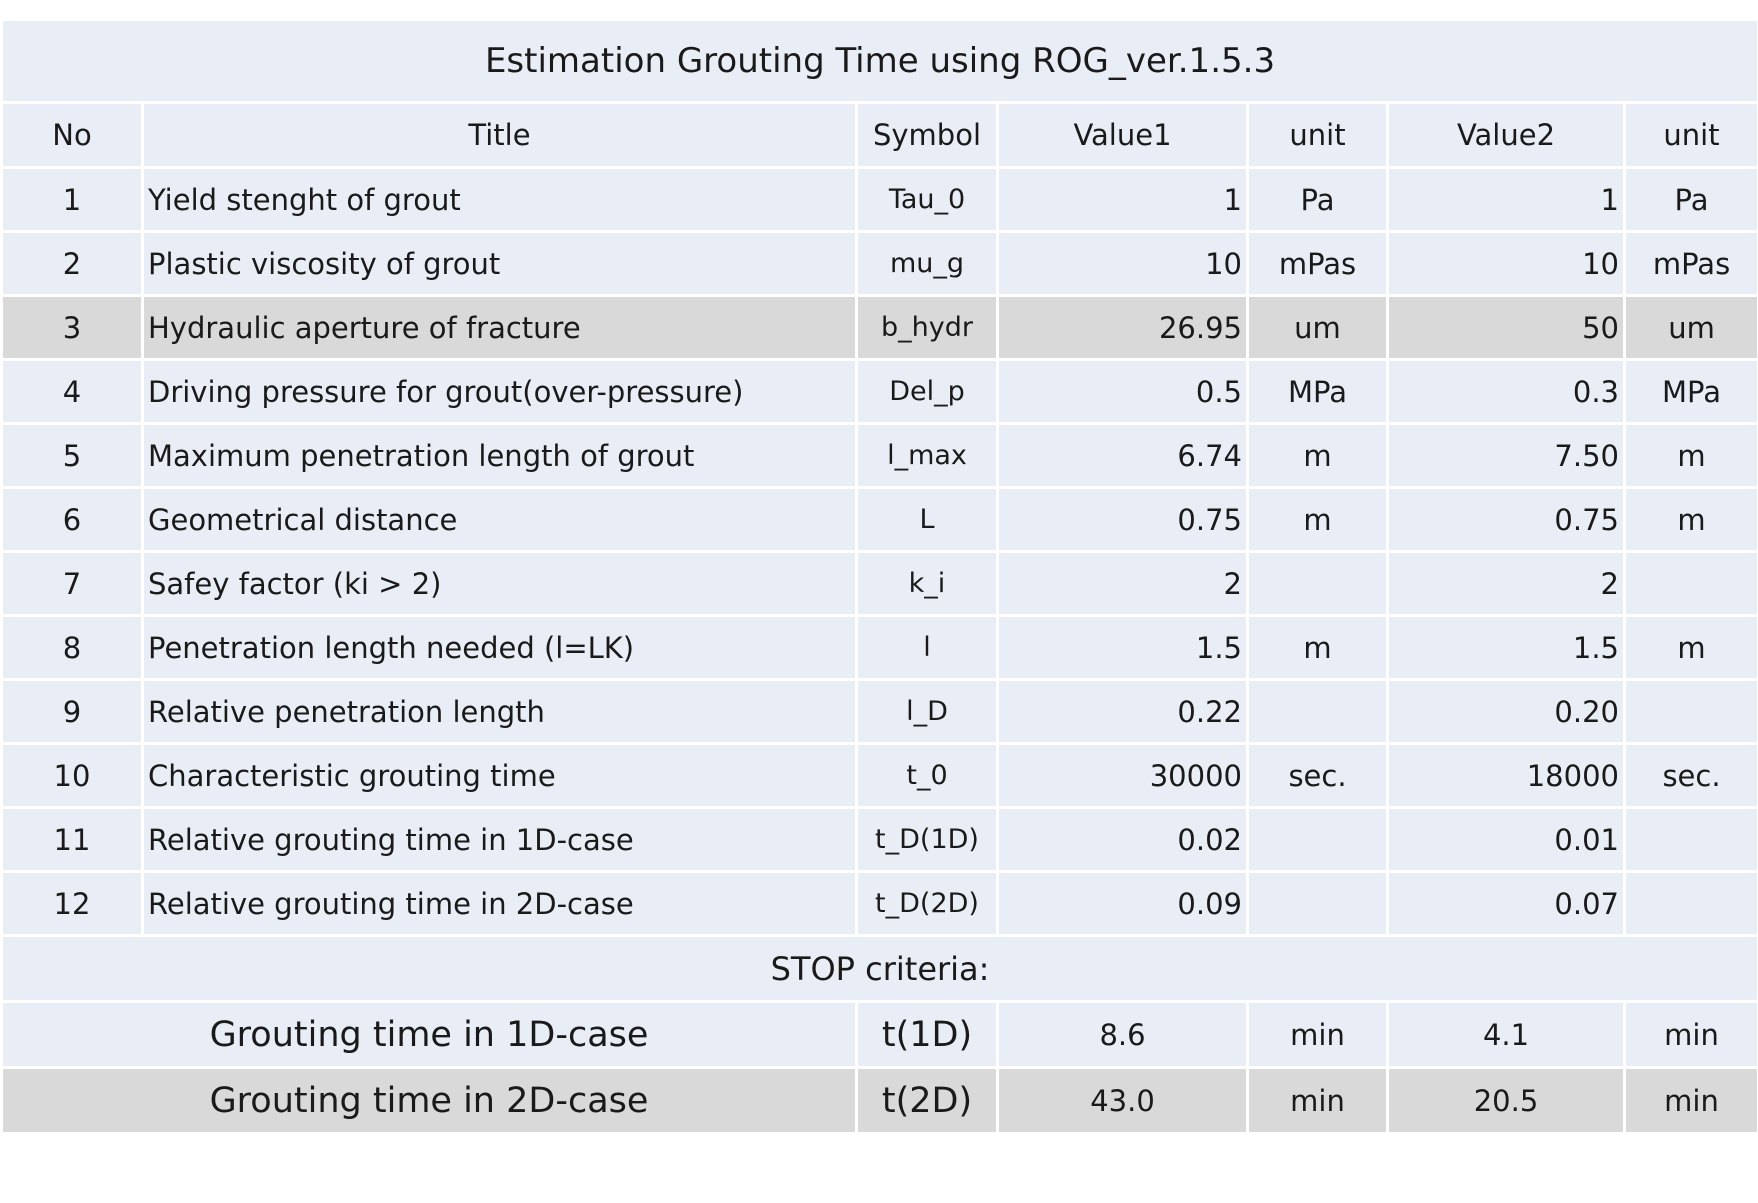 The width and height of the screenshot is (1758, 1203). What do you see at coordinates (927, 839) in the screenshot?
I see `row-symbol-cell: t_D(1D)` at bounding box center [927, 839].